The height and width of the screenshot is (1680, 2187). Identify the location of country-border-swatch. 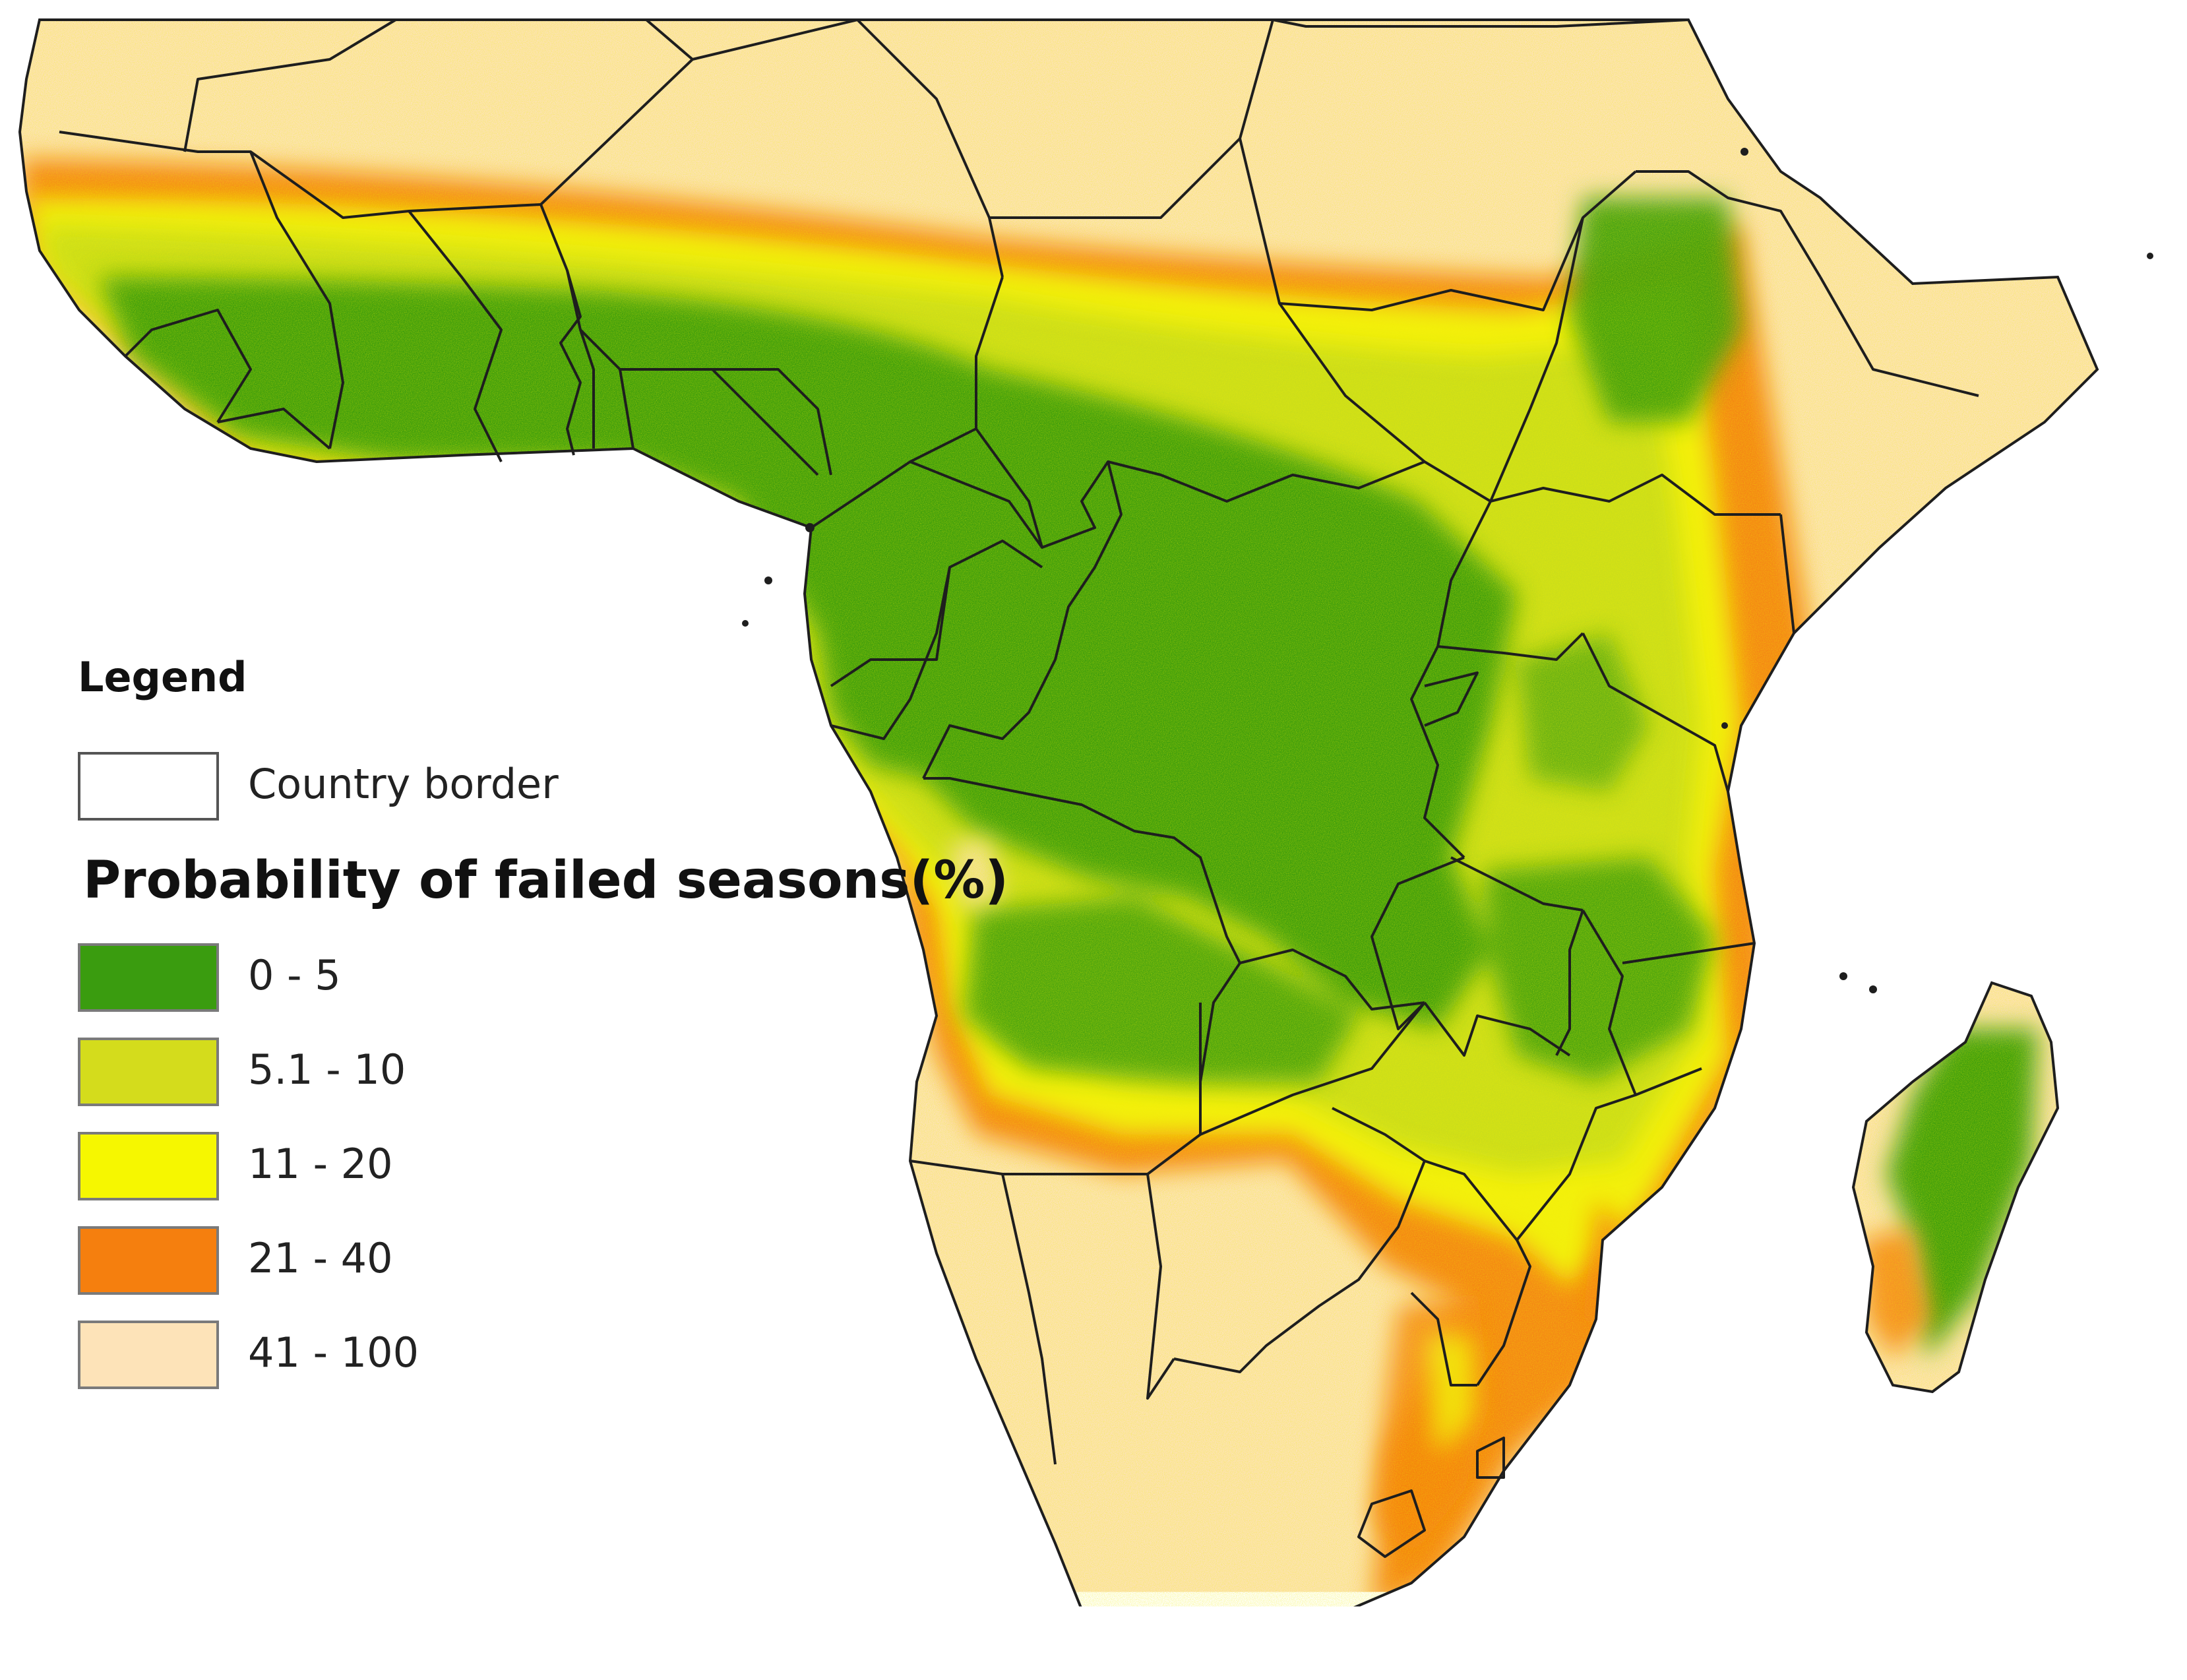
(148, 786).